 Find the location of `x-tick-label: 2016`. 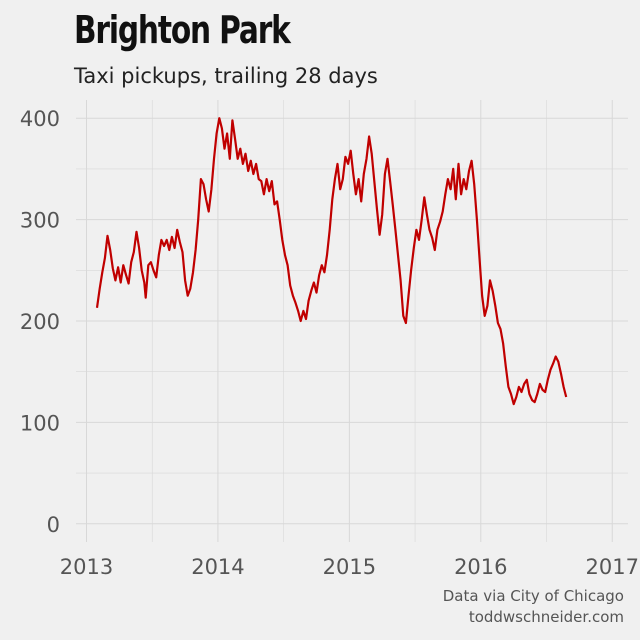

x-tick-label: 2016 is located at coordinates (480, 567).